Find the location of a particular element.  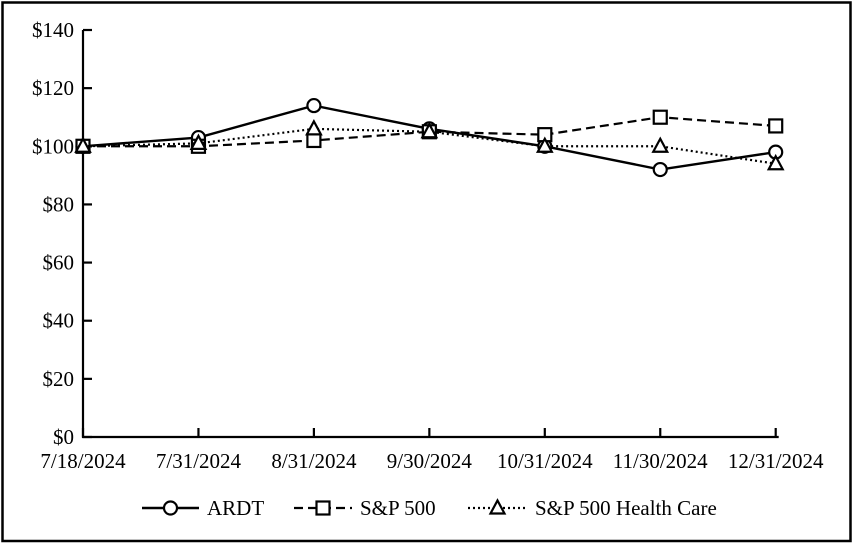

legend-label-s-p-500: S&P 500 is located at coordinates (398, 508).